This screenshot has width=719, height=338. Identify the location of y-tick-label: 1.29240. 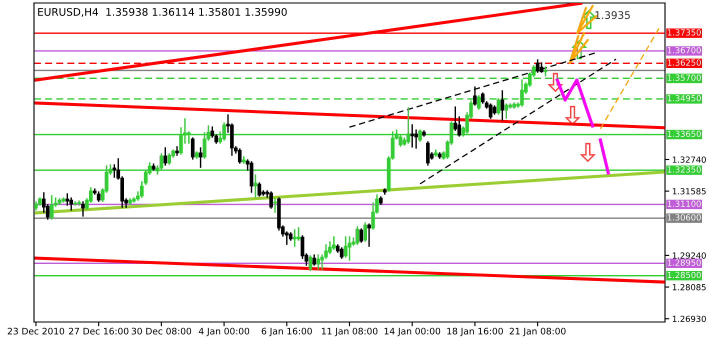
(689, 255).